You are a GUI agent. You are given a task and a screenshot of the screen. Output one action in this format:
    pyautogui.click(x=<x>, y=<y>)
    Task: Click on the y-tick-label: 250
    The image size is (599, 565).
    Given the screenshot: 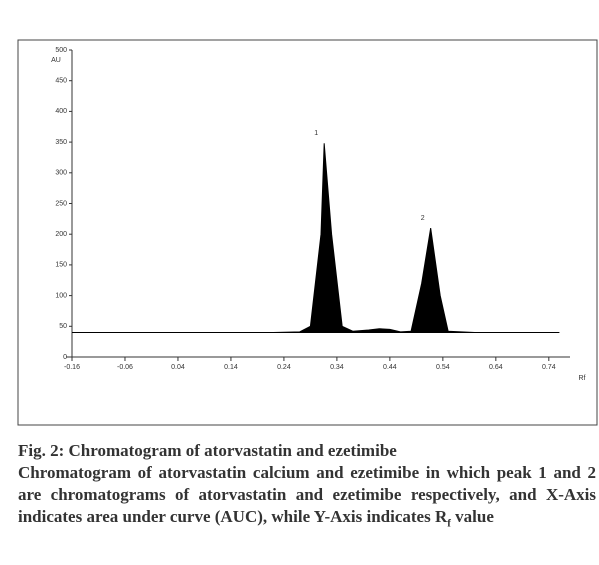 What is the action you would take?
    pyautogui.click(x=61, y=203)
    